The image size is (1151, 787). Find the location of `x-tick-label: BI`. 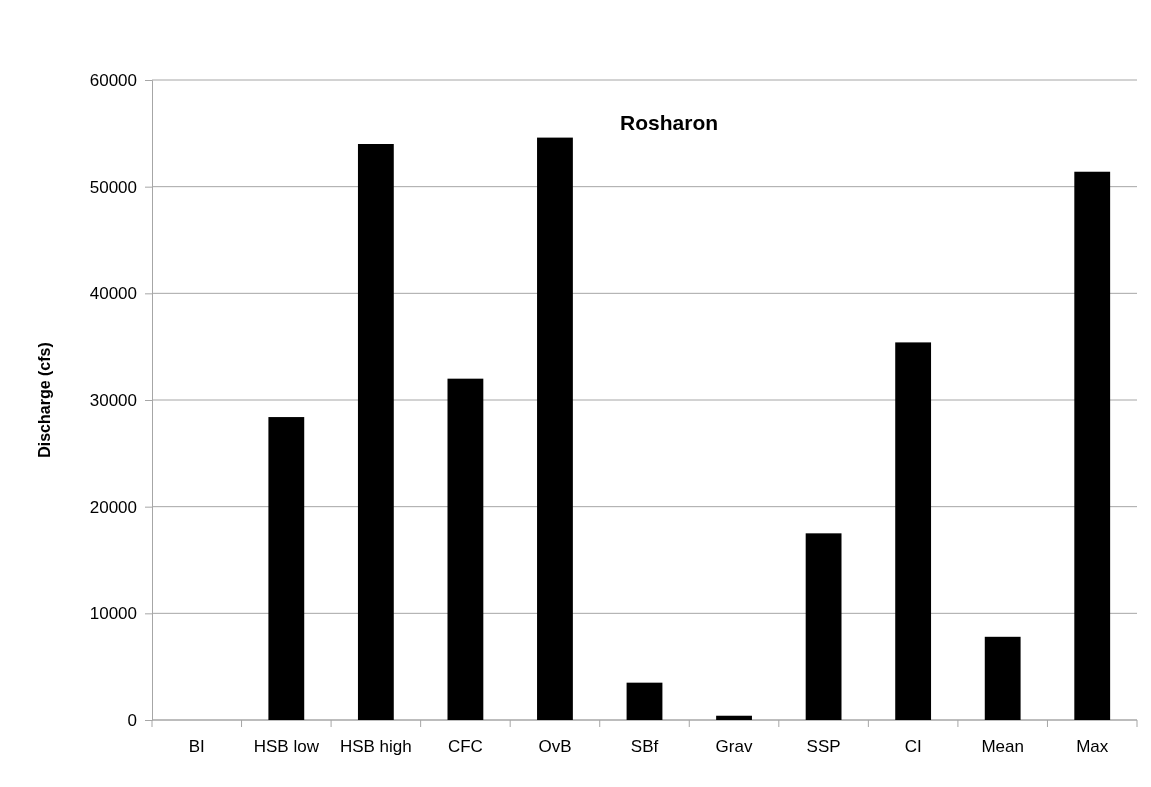

x-tick-label: BI is located at coordinates (196, 746).